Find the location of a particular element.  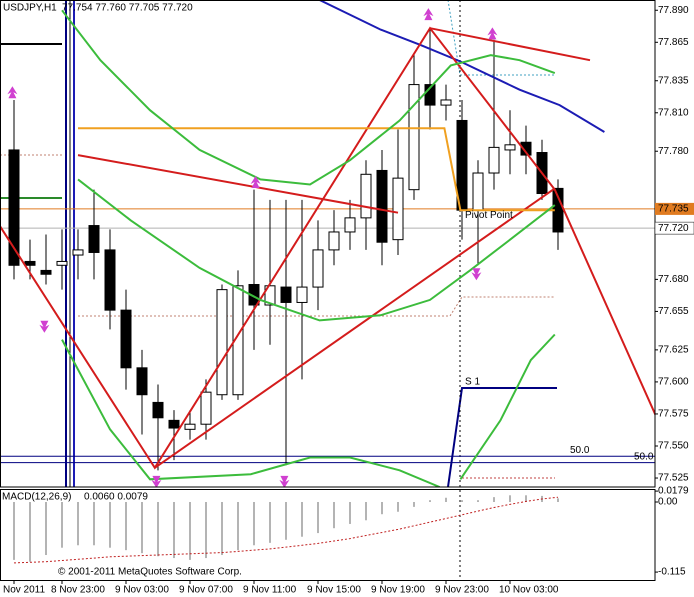

macd-plot is located at coordinates (286, 529).